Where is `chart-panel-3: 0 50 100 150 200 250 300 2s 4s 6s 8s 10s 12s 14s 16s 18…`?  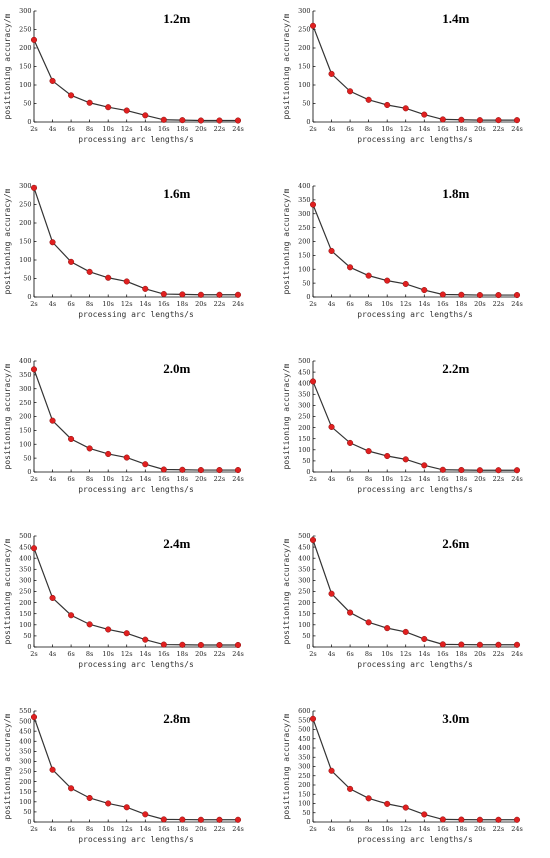 chart-panel-3: 0 50 100 150 200 250 300 2s 4s 6s 8s 10s 12s 14s 16s 18… is located at coordinates (123, 250).